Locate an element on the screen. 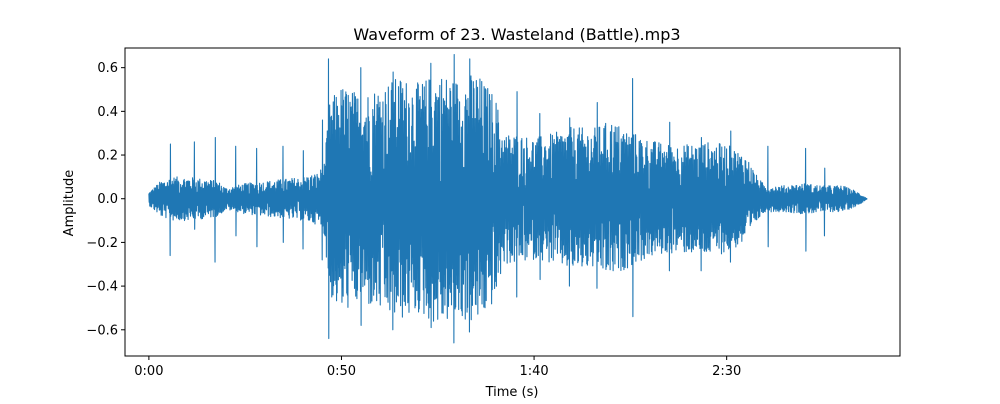 This screenshot has height=404, width=1000. y-tick-label: −0.2 is located at coordinates (102, 243).